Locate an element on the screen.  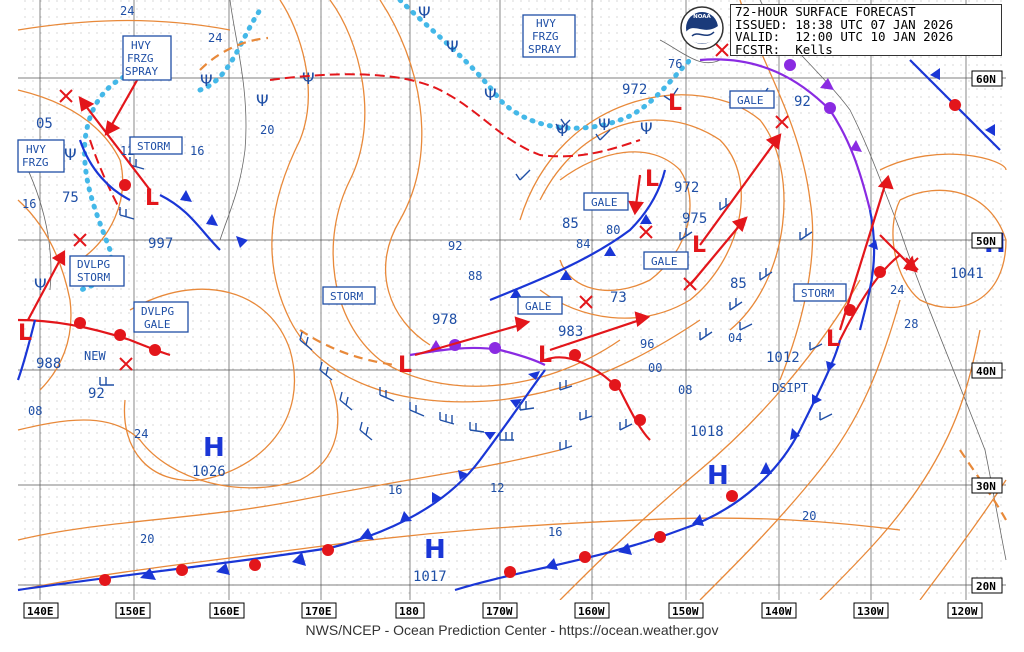
warning-hvy-frzg-spray-east: HVY FRZG SPRAY is located at coordinates (549, 36).